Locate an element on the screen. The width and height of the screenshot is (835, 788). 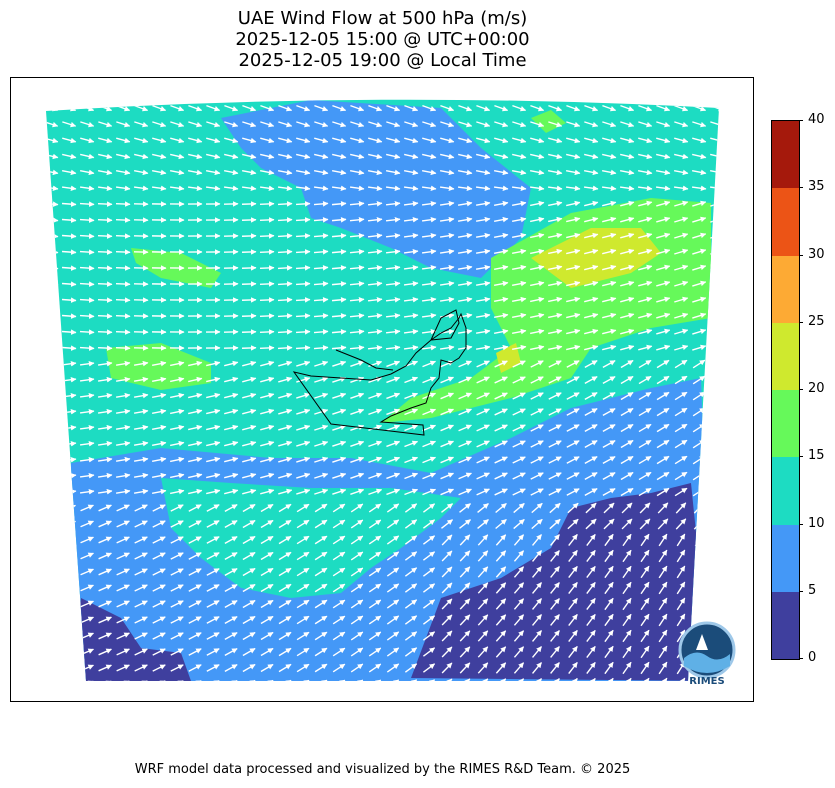
title-line-1: UAE Wind Flow at 500 hPa (m/s) is located at coordinates (382, 18).